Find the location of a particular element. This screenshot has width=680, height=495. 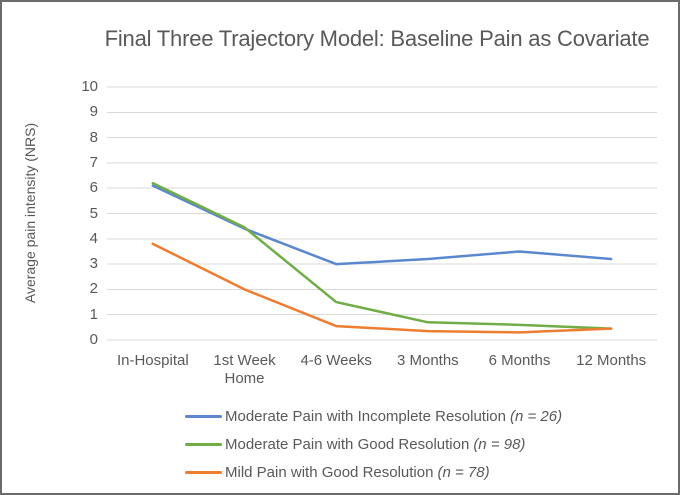

x-axis-tick-label: 4-6 Weeks is located at coordinates (336, 360).